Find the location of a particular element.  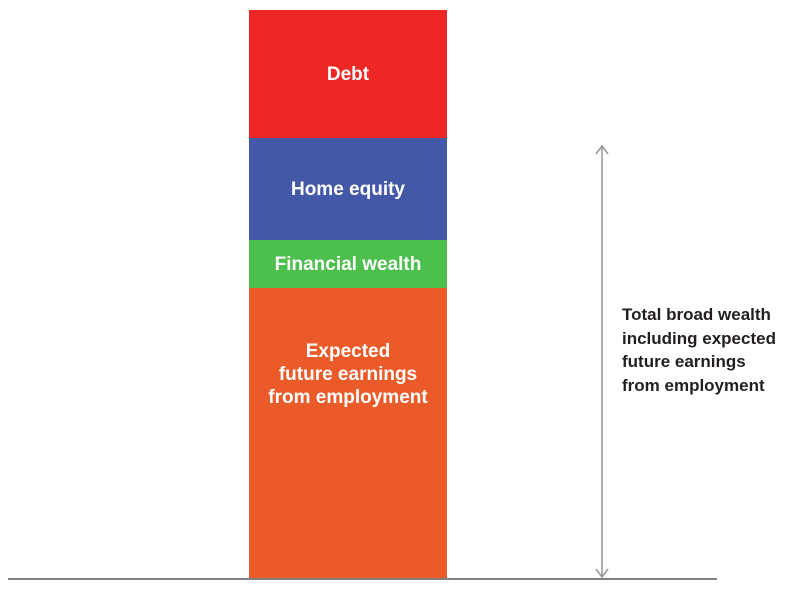

bar-segment-financial-wealth: Financial wealth is located at coordinates (348, 264).